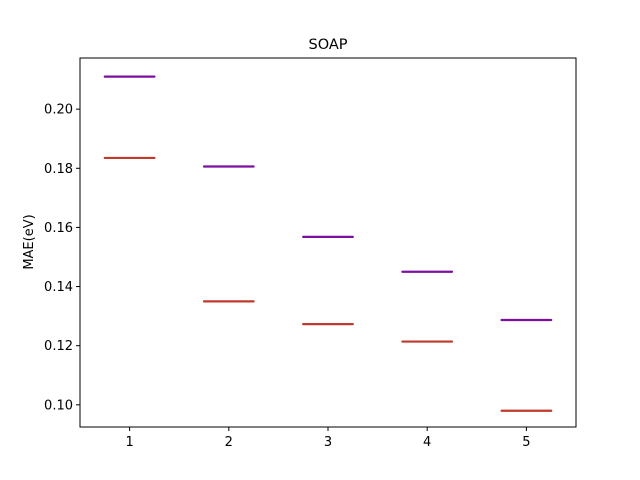  What do you see at coordinates (129, 442) in the screenshot?
I see `x-tick-label: 1` at bounding box center [129, 442].